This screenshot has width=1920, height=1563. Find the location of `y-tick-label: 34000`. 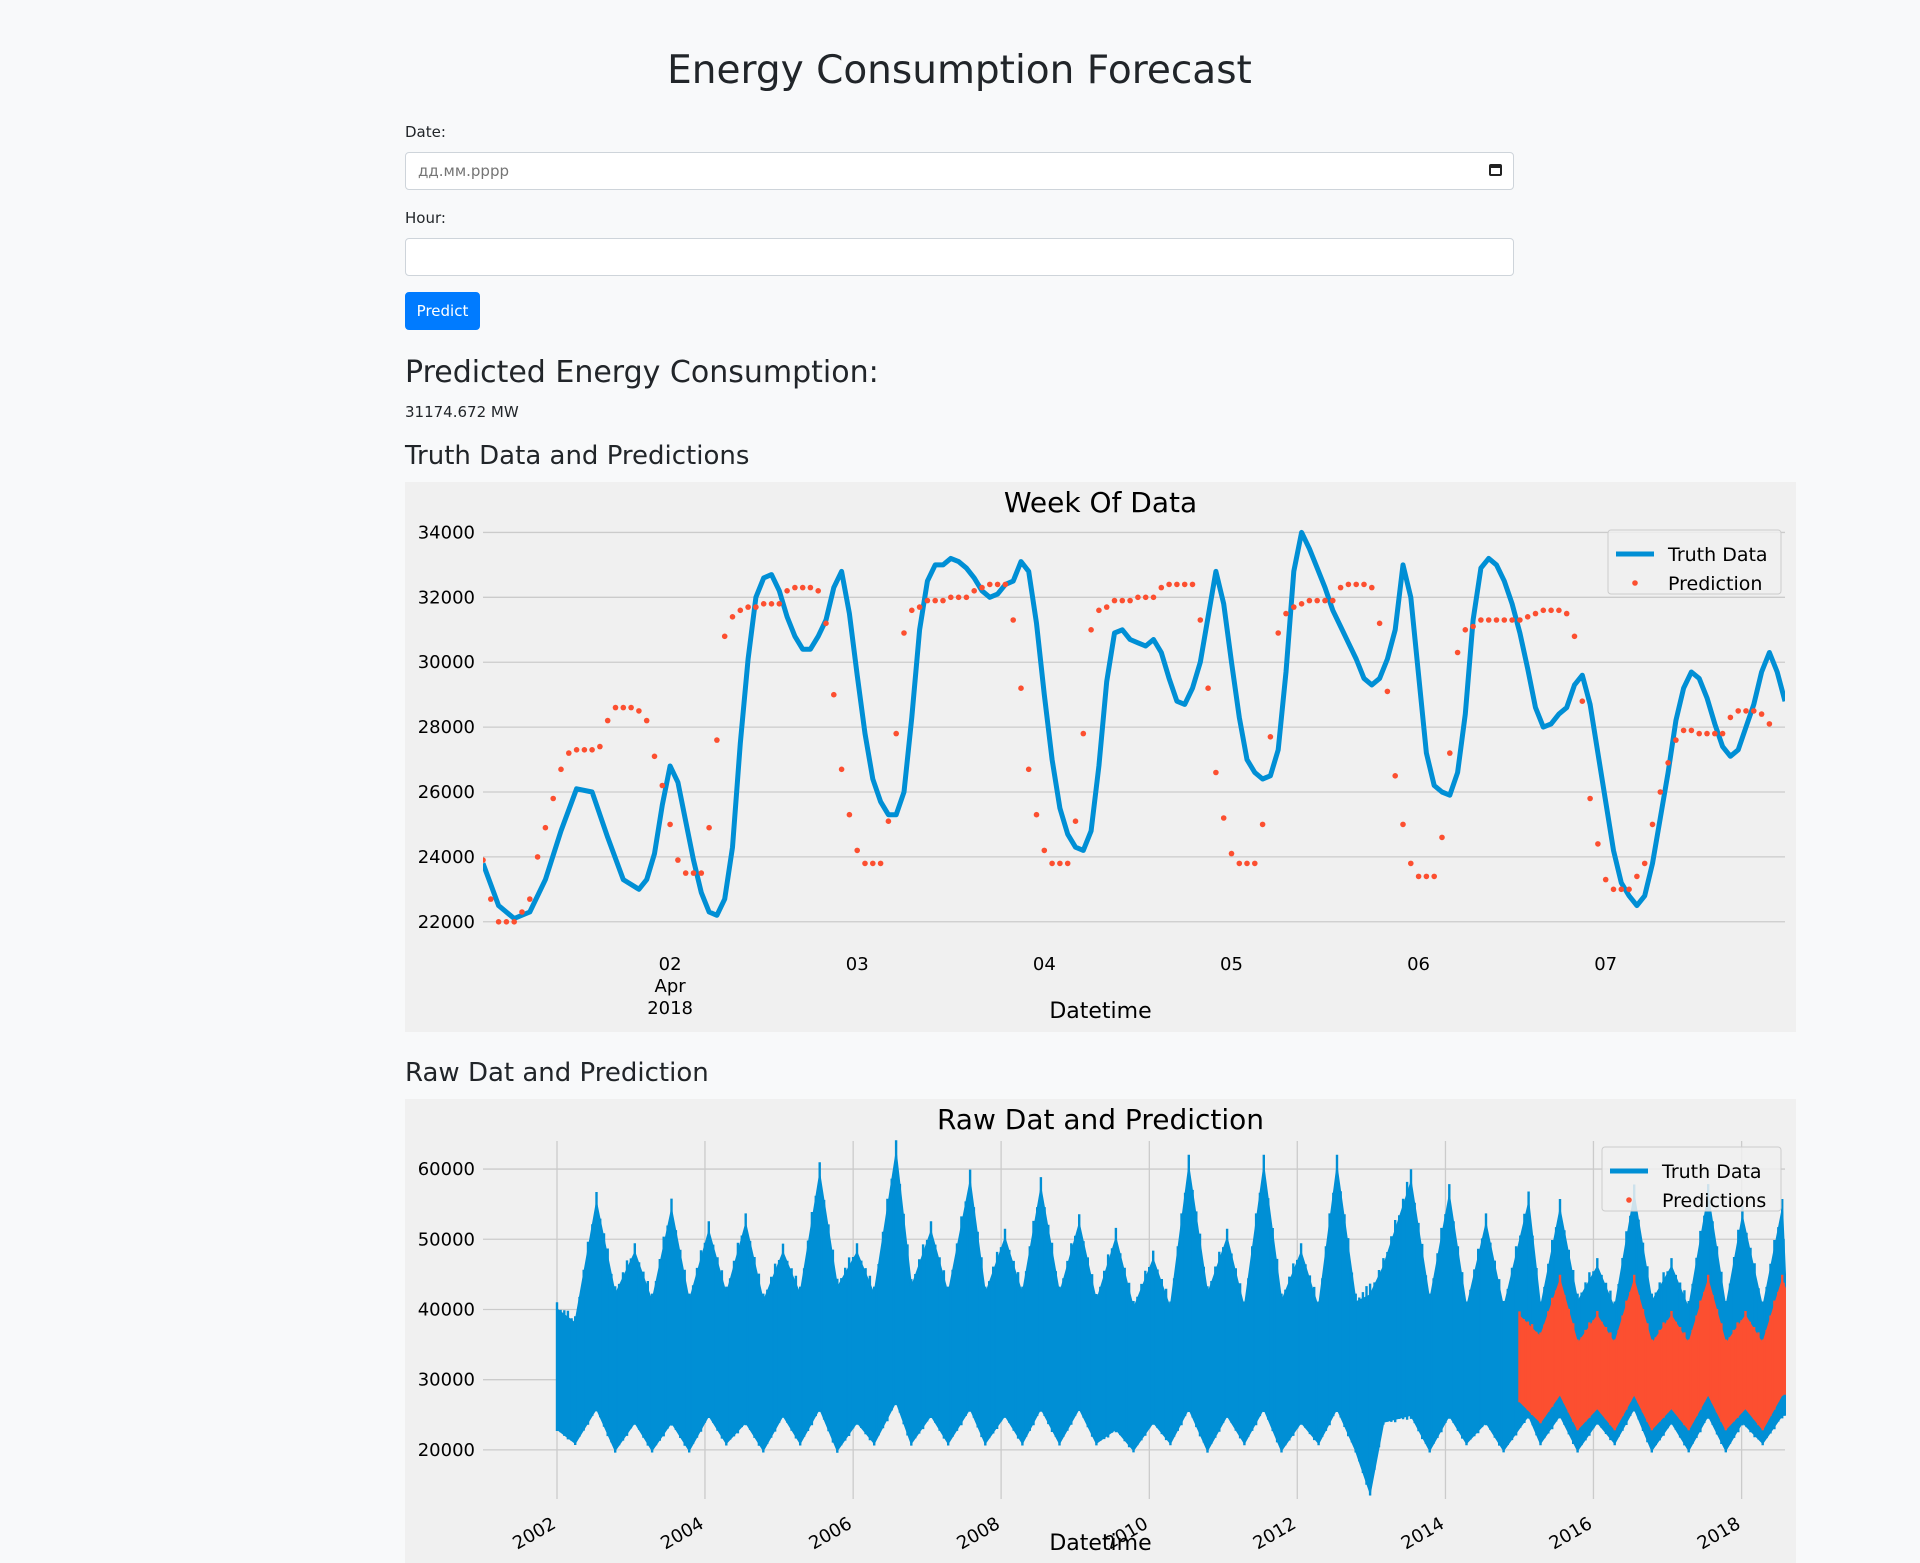

y-tick-label: 34000 is located at coordinates (446, 532).